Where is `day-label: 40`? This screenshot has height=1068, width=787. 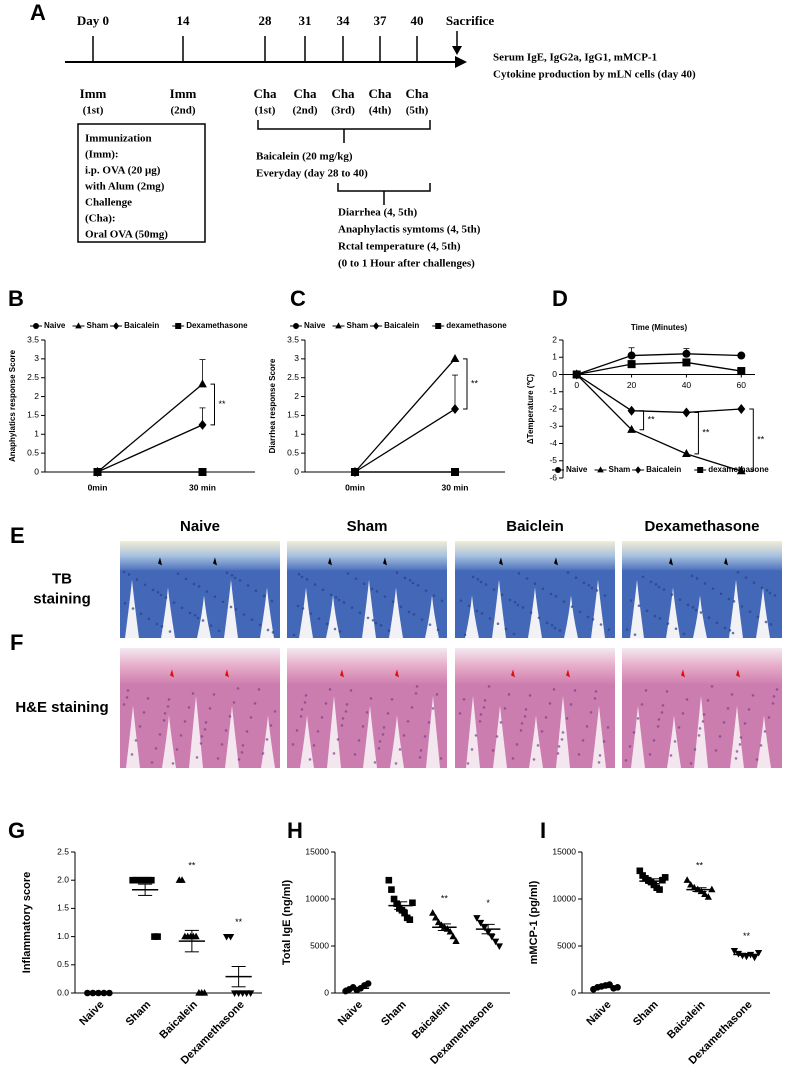 day-label: 40 is located at coordinates (417, 20).